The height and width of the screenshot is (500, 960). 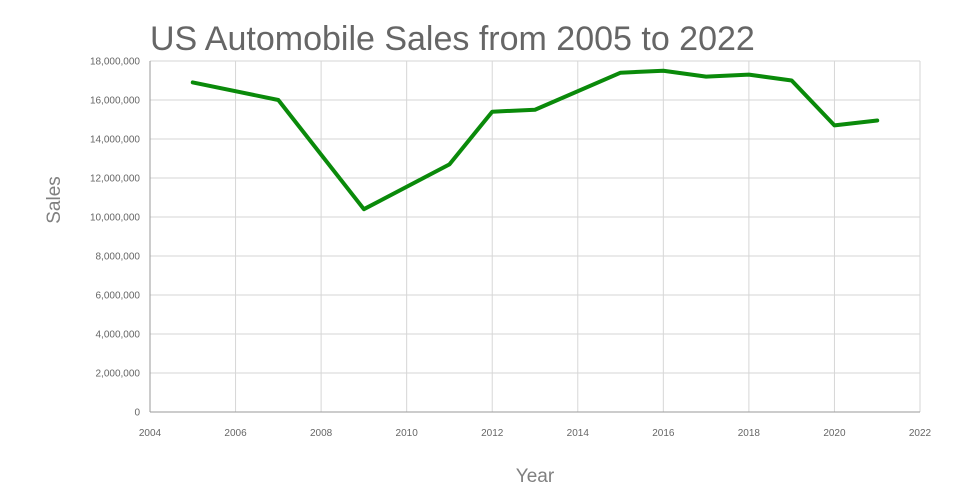 I want to click on x-tick-label: 2008, so click(x=321, y=433).